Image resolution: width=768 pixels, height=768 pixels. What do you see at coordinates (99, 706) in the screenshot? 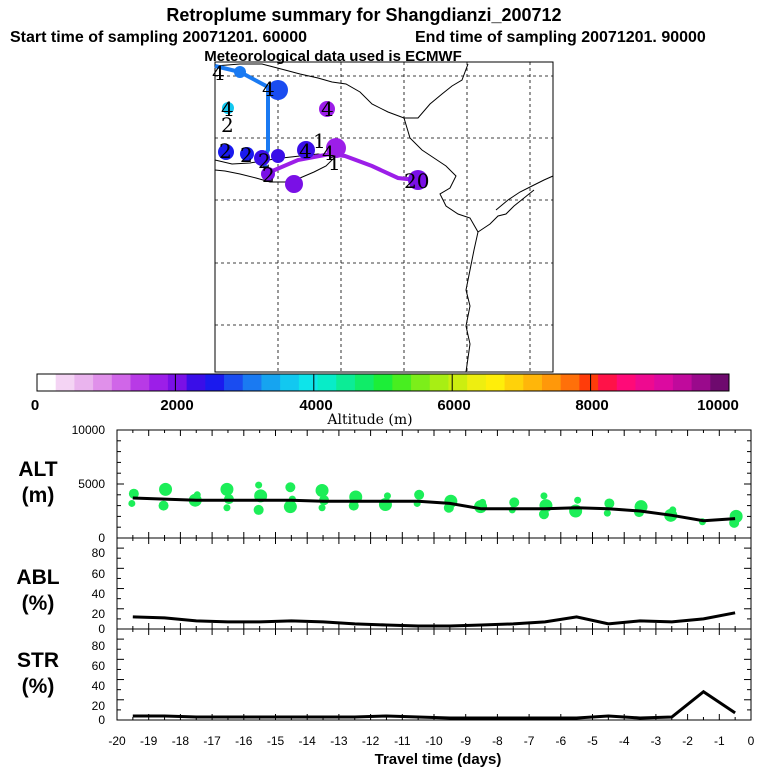
I see `str-ytick: 20` at bounding box center [99, 706].